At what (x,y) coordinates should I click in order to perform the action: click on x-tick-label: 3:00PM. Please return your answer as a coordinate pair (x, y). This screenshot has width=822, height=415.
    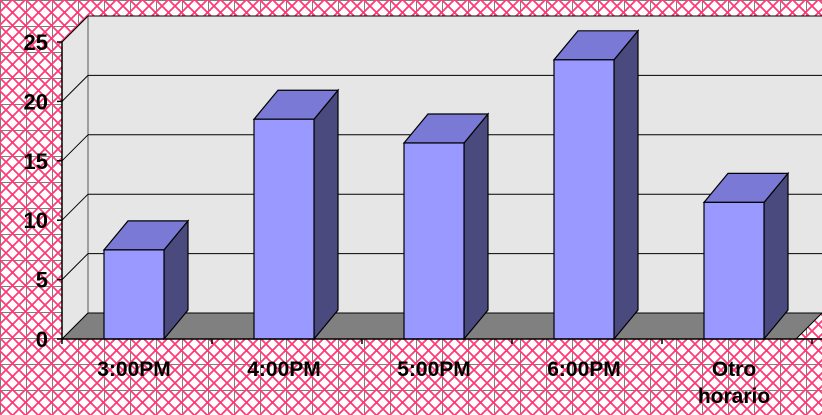
    Looking at the image, I should click on (134, 369).